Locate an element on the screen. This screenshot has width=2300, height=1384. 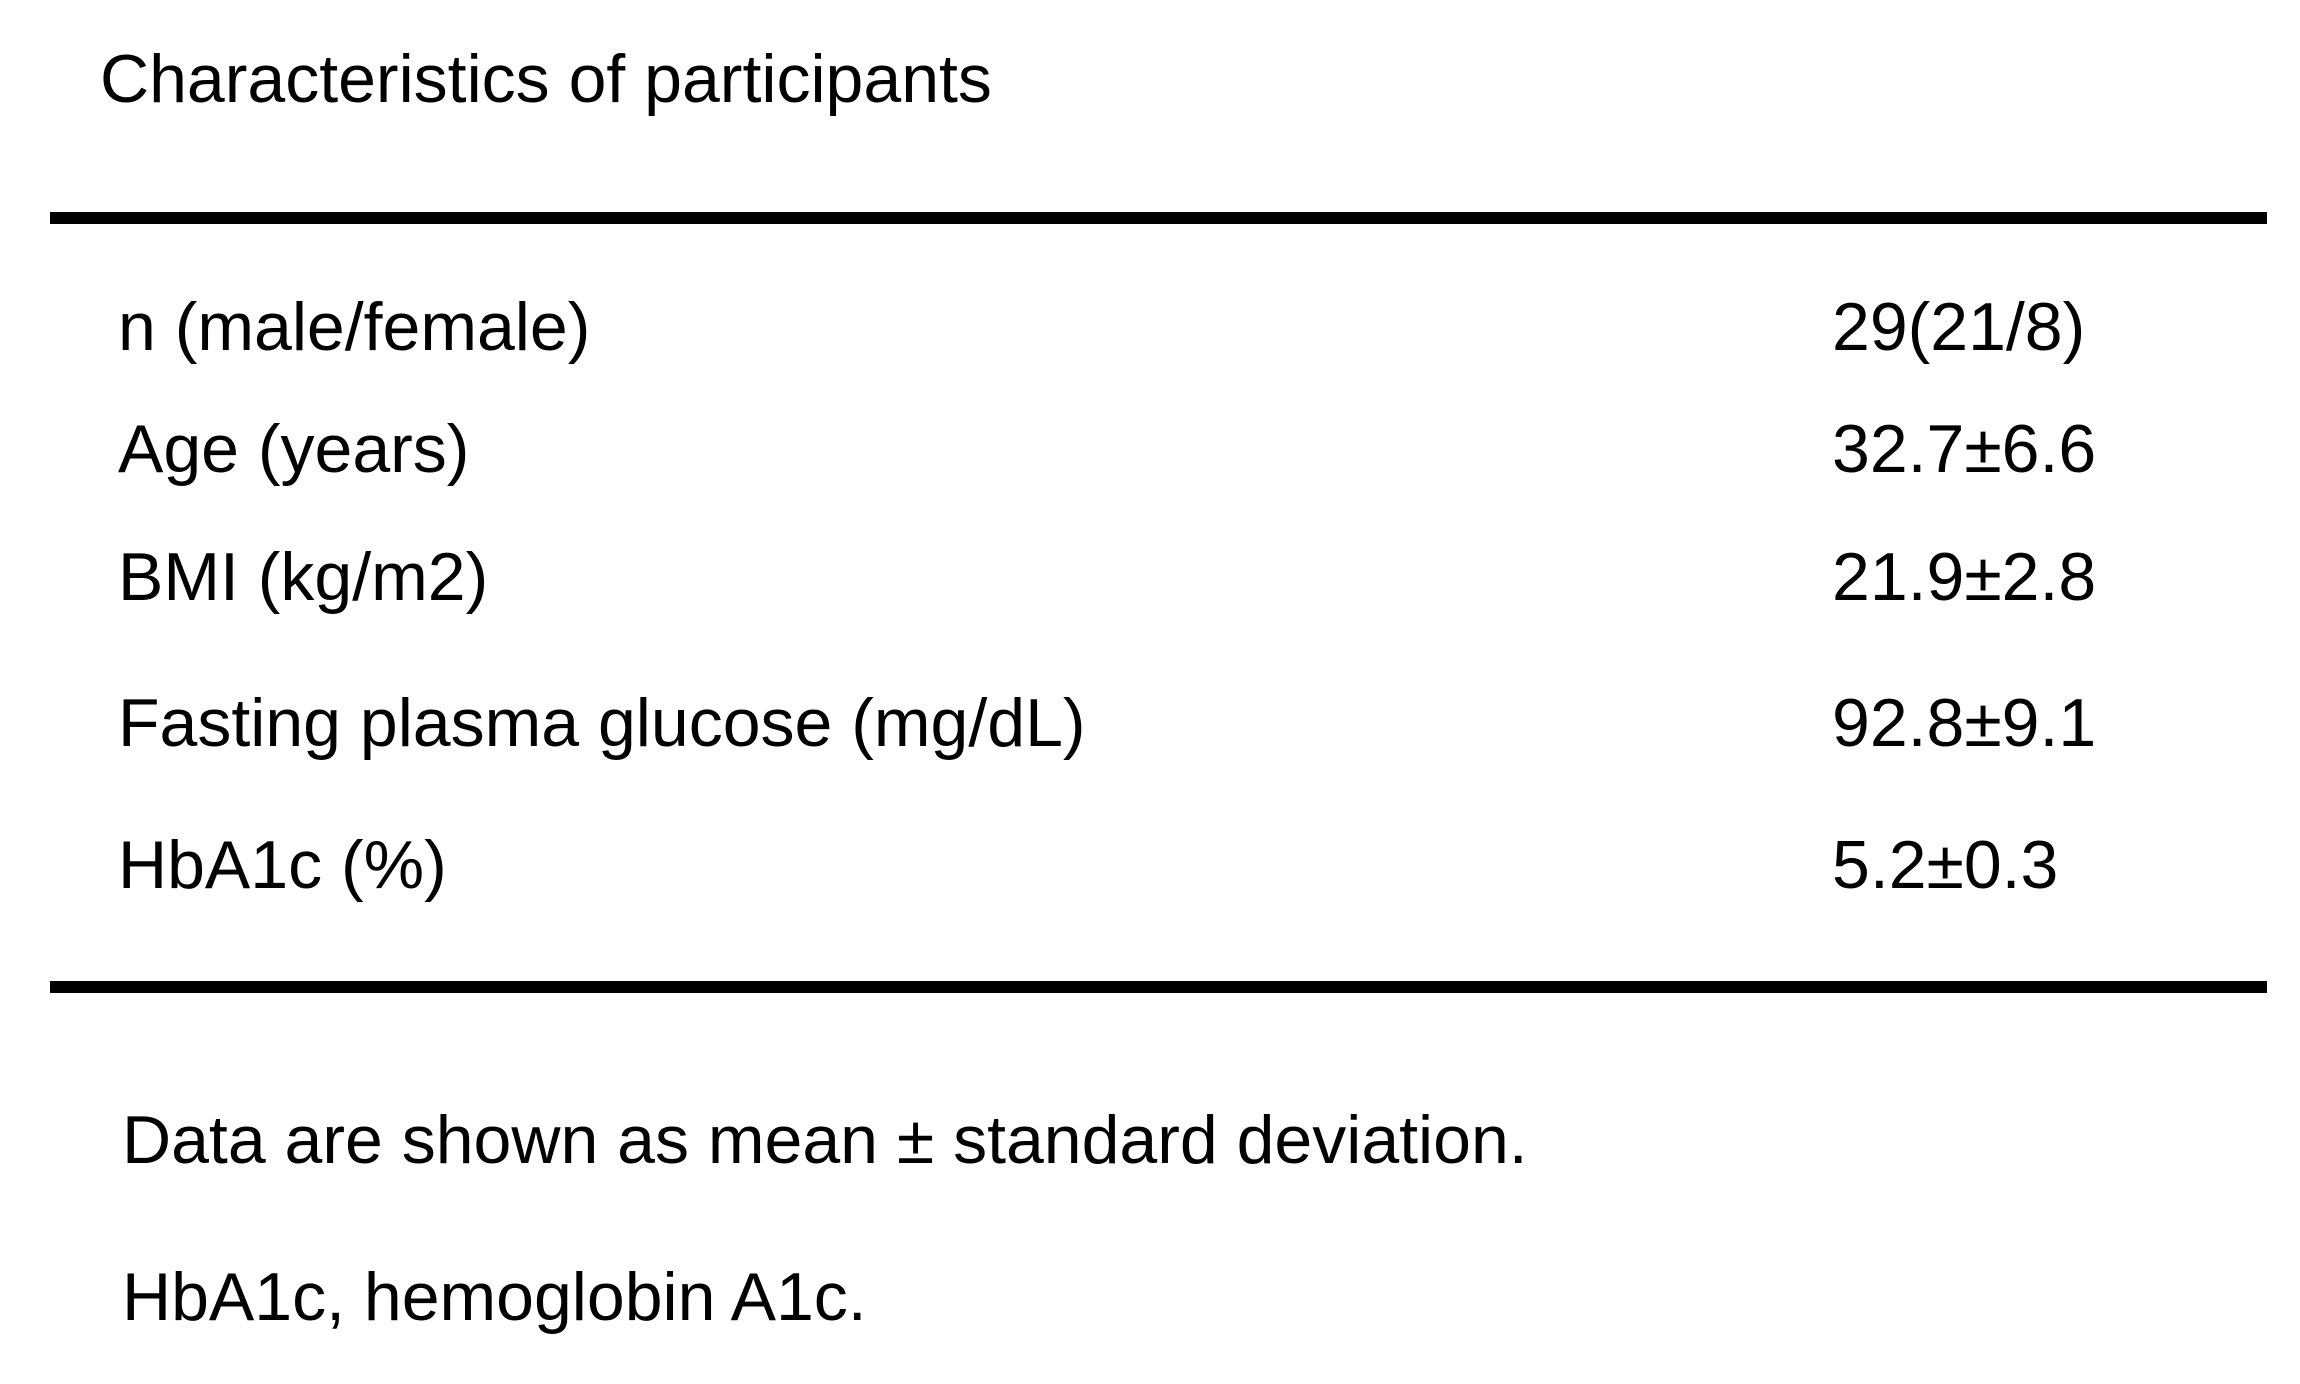
table-row: n (male/female) 29(21/8) is located at coordinates (1150, 327).